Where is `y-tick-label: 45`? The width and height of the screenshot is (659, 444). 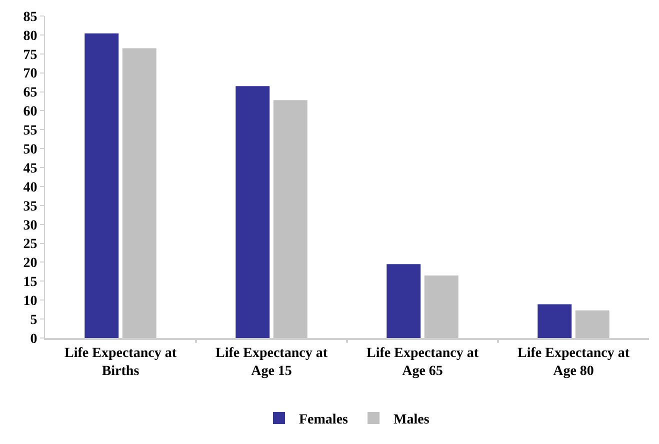
y-tick-label: 45 is located at coordinates (30, 168).